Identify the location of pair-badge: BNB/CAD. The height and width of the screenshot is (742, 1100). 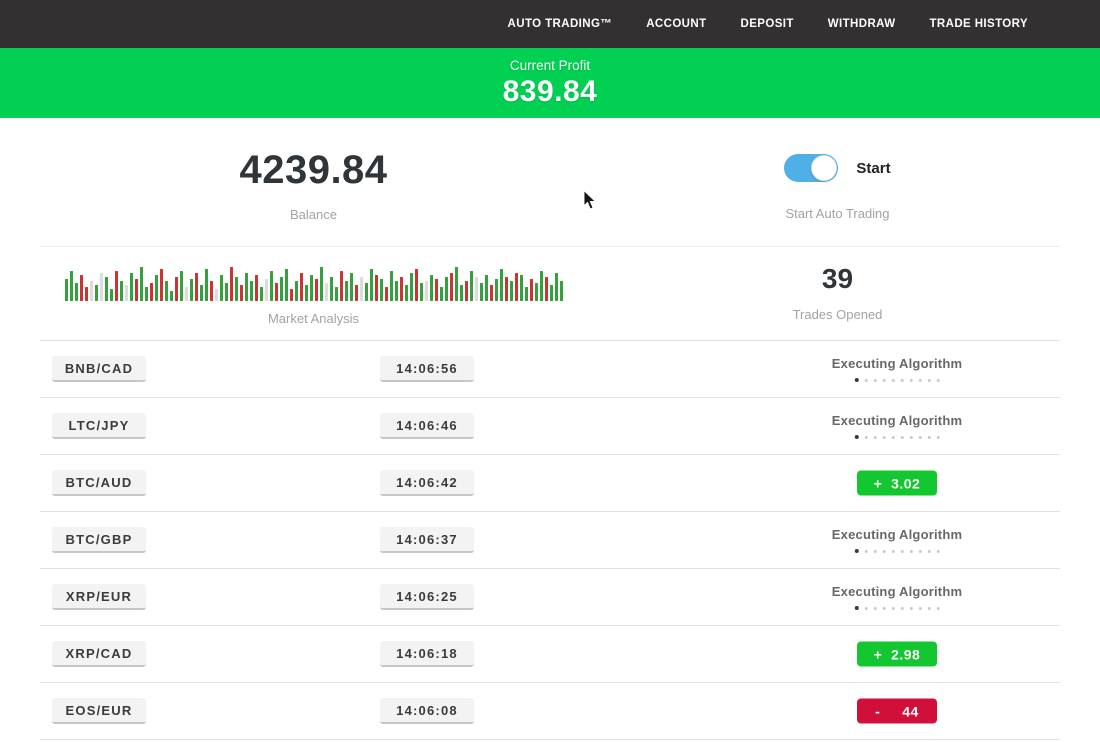
(99, 369).